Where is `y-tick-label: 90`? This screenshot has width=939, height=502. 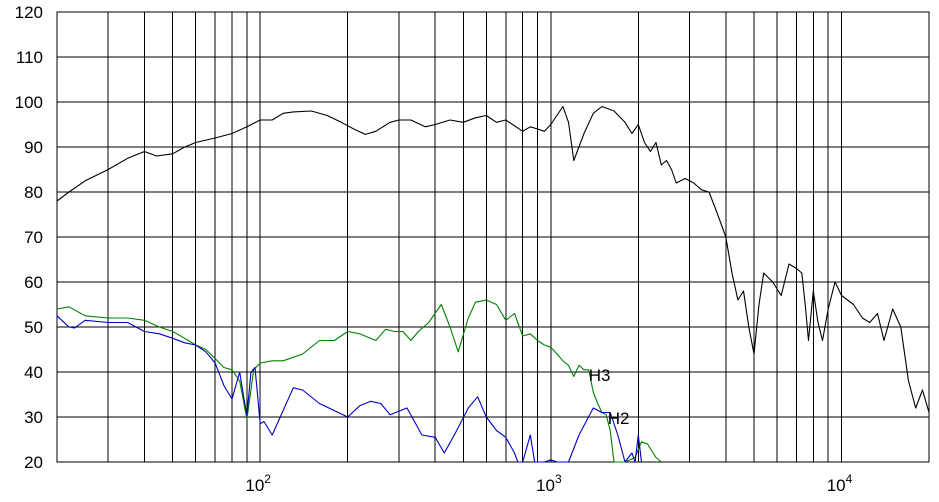 y-tick-label: 90 is located at coordinates (33, 147).